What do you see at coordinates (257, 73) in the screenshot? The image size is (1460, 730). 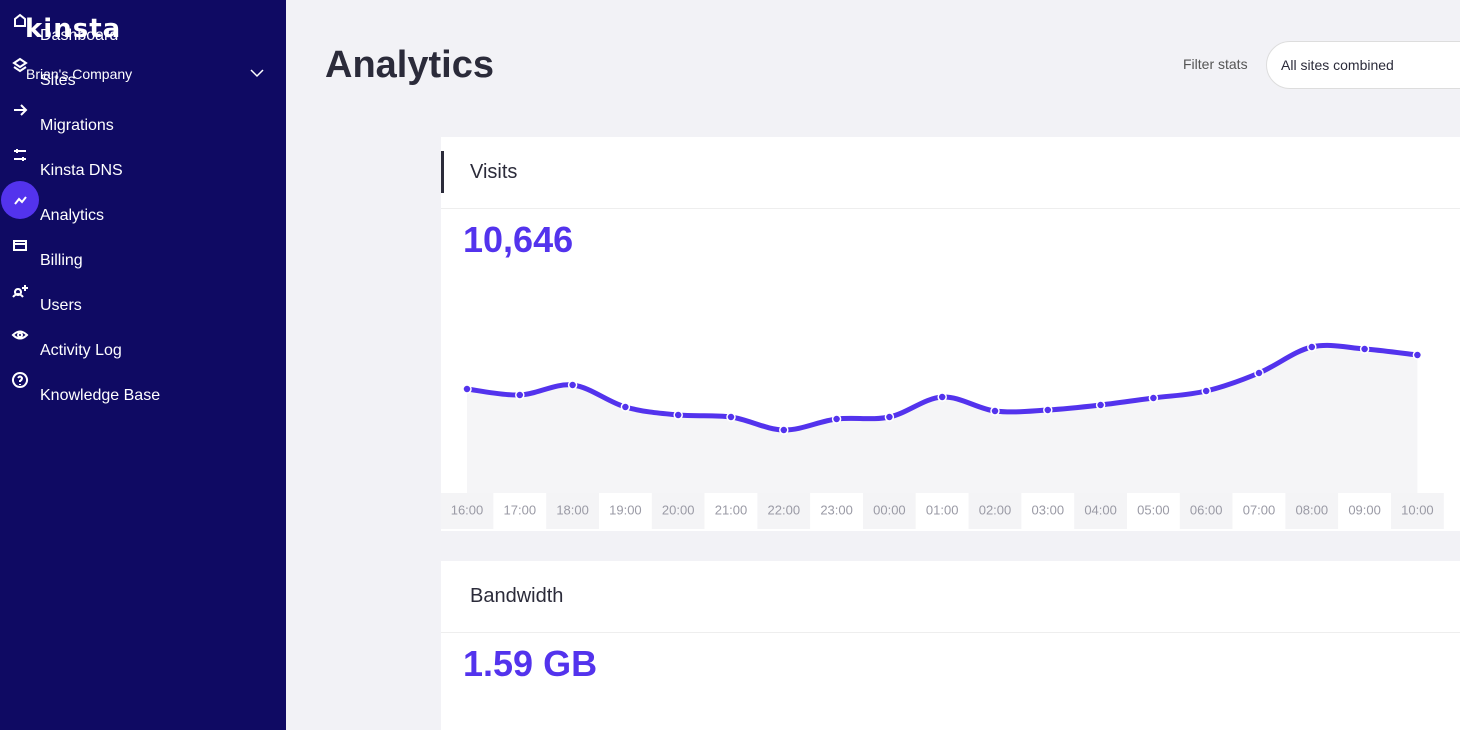 I see `chevron` at bounding box center [257, 73].